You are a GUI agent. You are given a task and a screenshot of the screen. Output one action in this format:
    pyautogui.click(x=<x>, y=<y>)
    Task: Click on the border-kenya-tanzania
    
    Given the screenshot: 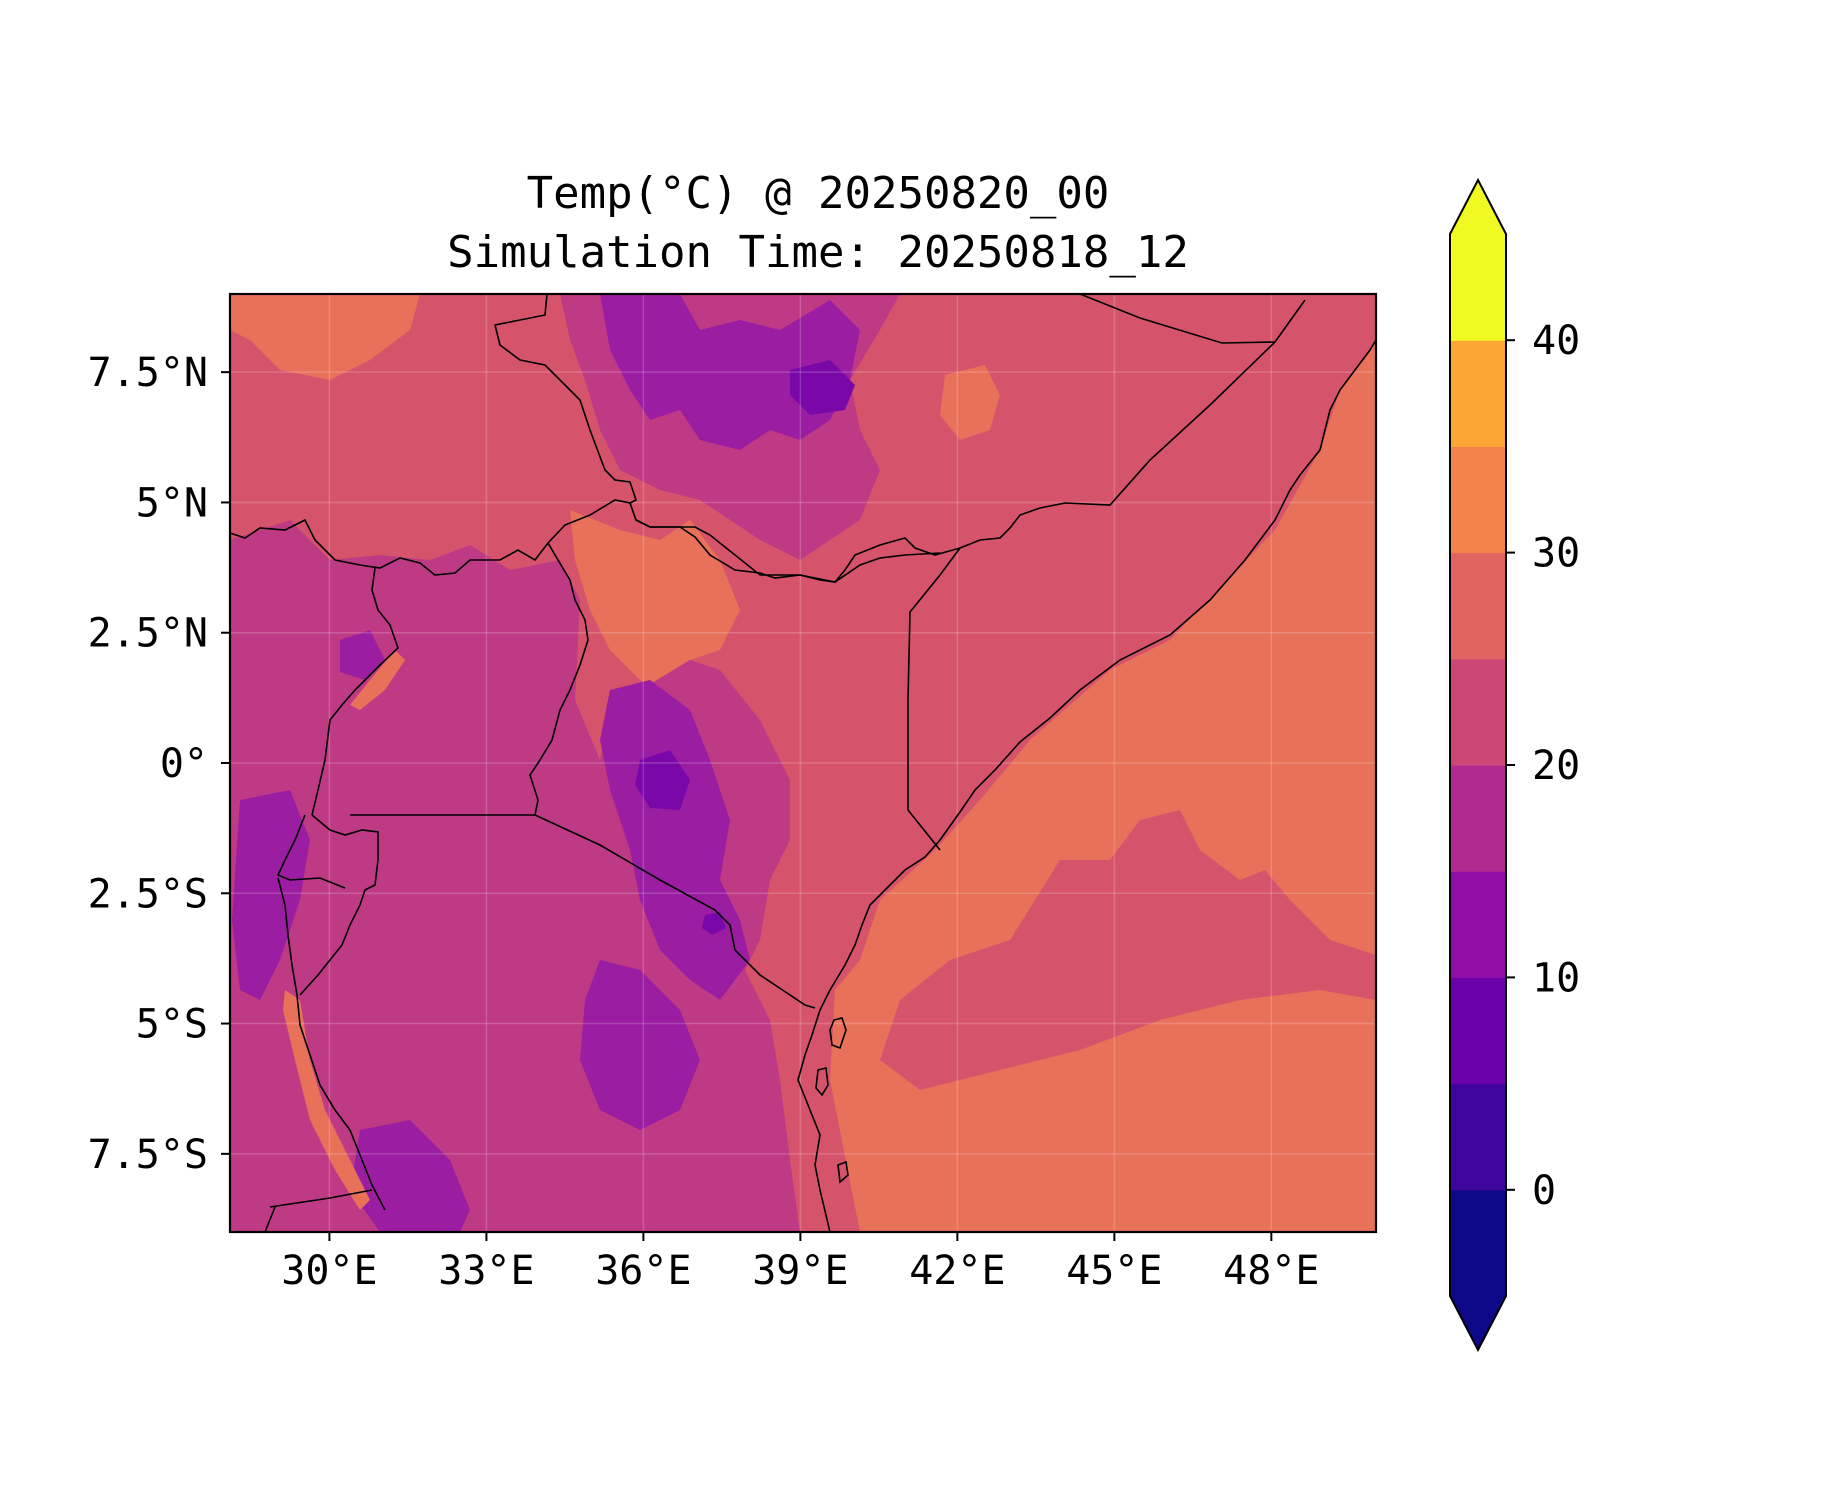 What is the action you would take?
    pyautogui.click(x=675, y=911)
    